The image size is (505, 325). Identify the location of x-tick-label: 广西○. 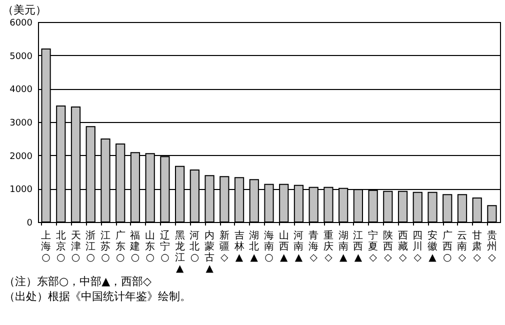
(447, 247).